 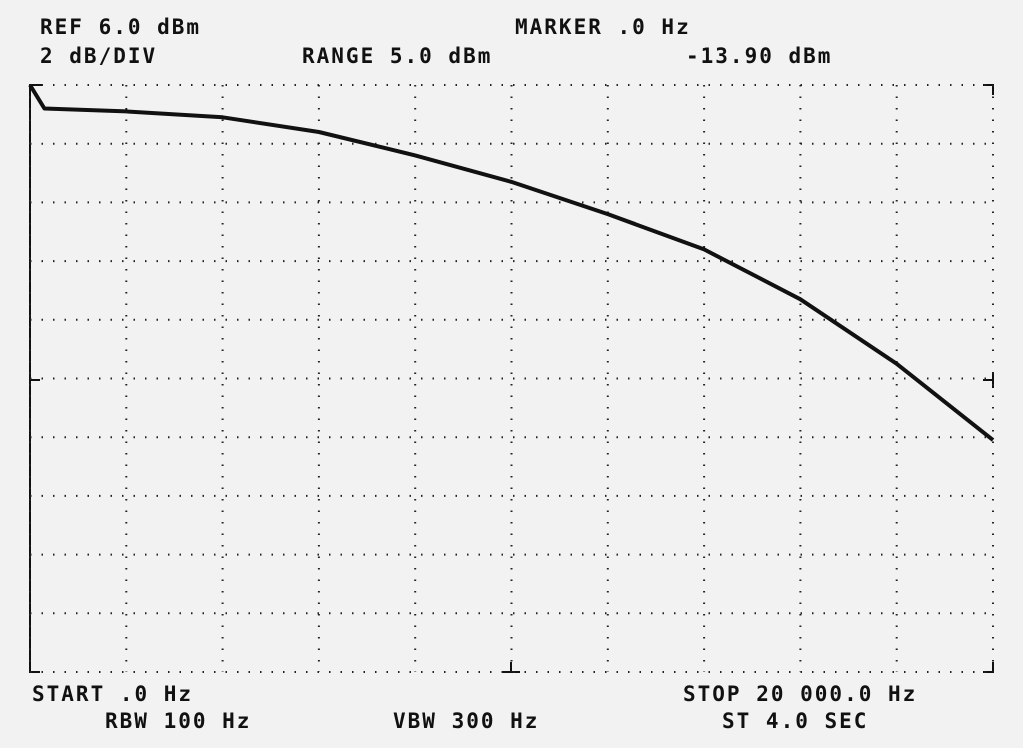 I want to click on readout: 2 dB/DIV, so click(x=98, y=56).